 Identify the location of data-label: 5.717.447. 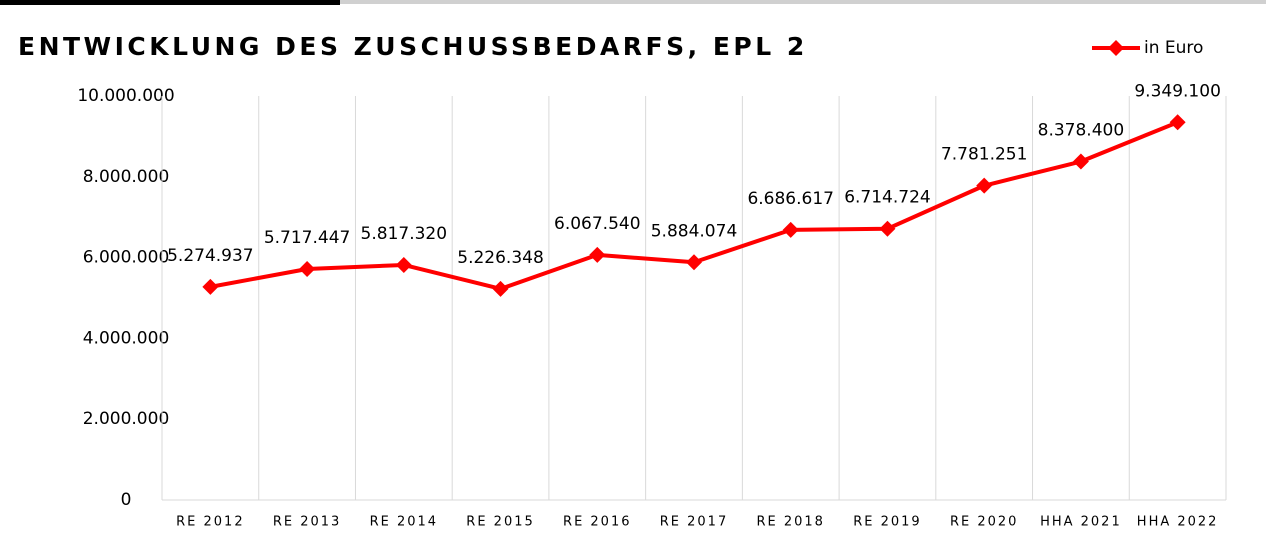
(307, 238).